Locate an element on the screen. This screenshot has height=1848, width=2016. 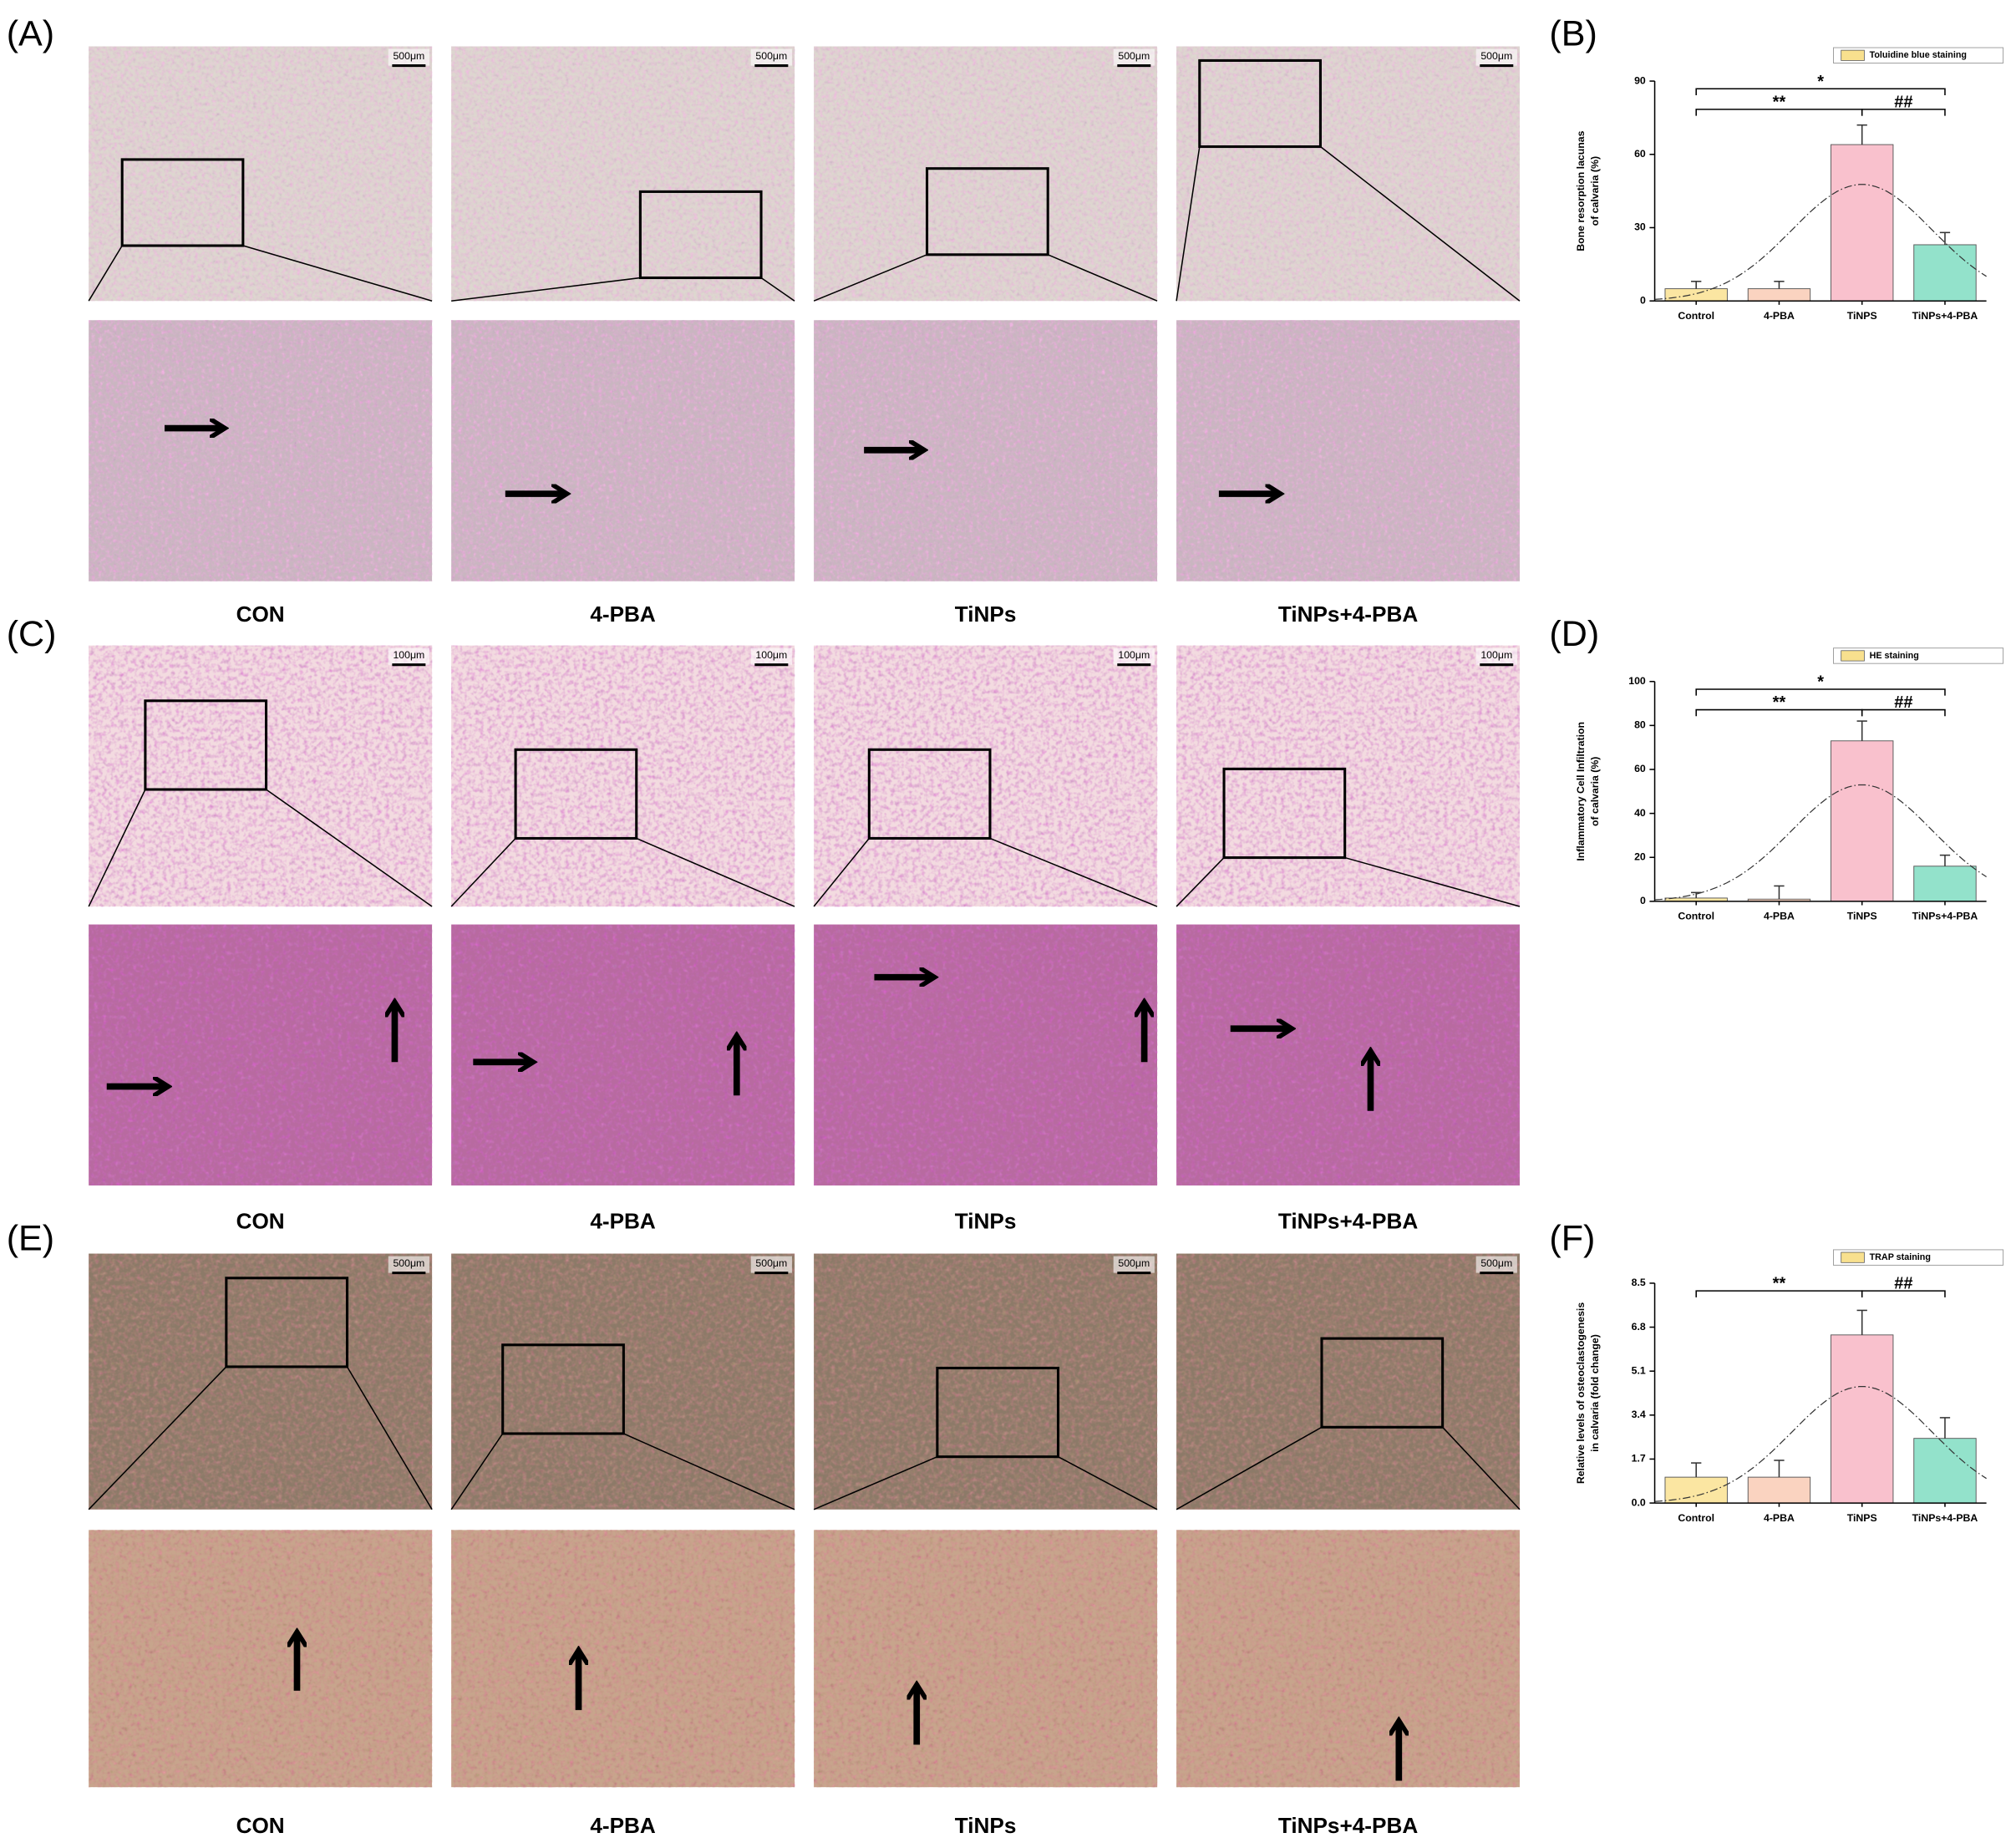
fit-curve is located at coordinates (1820, 1444).